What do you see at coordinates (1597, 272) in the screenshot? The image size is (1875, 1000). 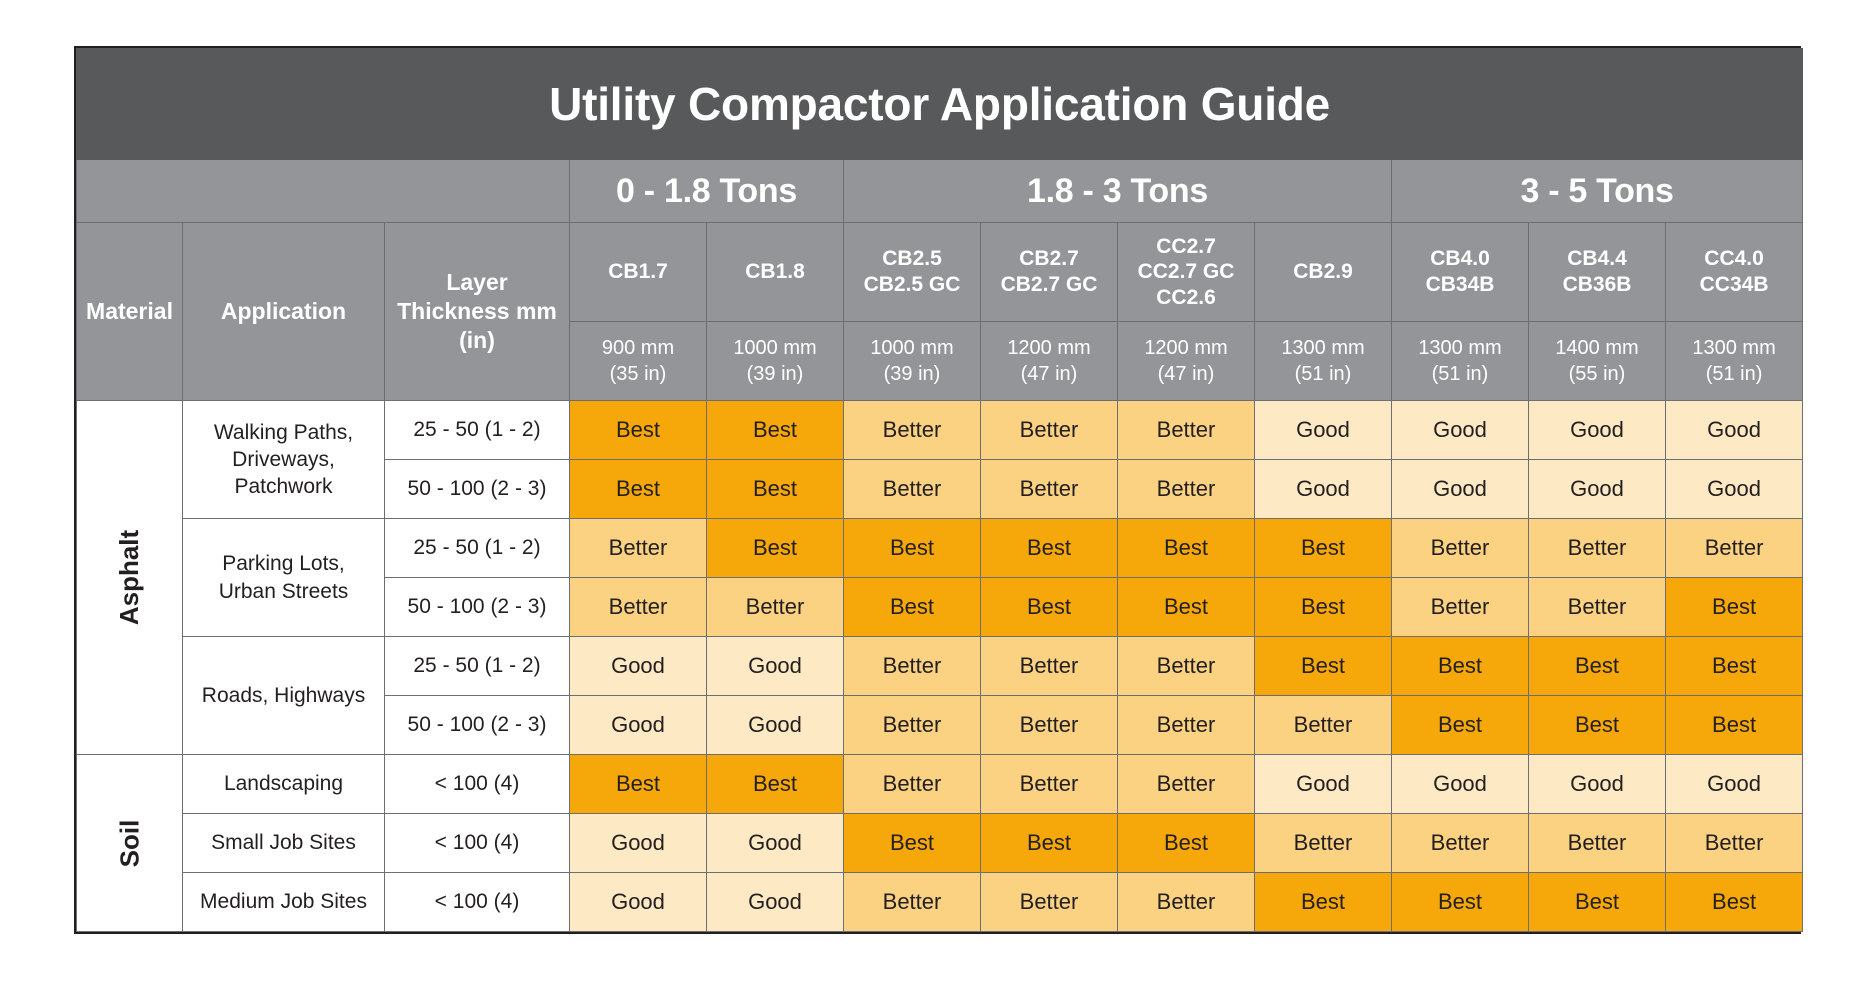 I see `model-header-8: CB4.4 CB36B` at bounding box center [1597, 272].